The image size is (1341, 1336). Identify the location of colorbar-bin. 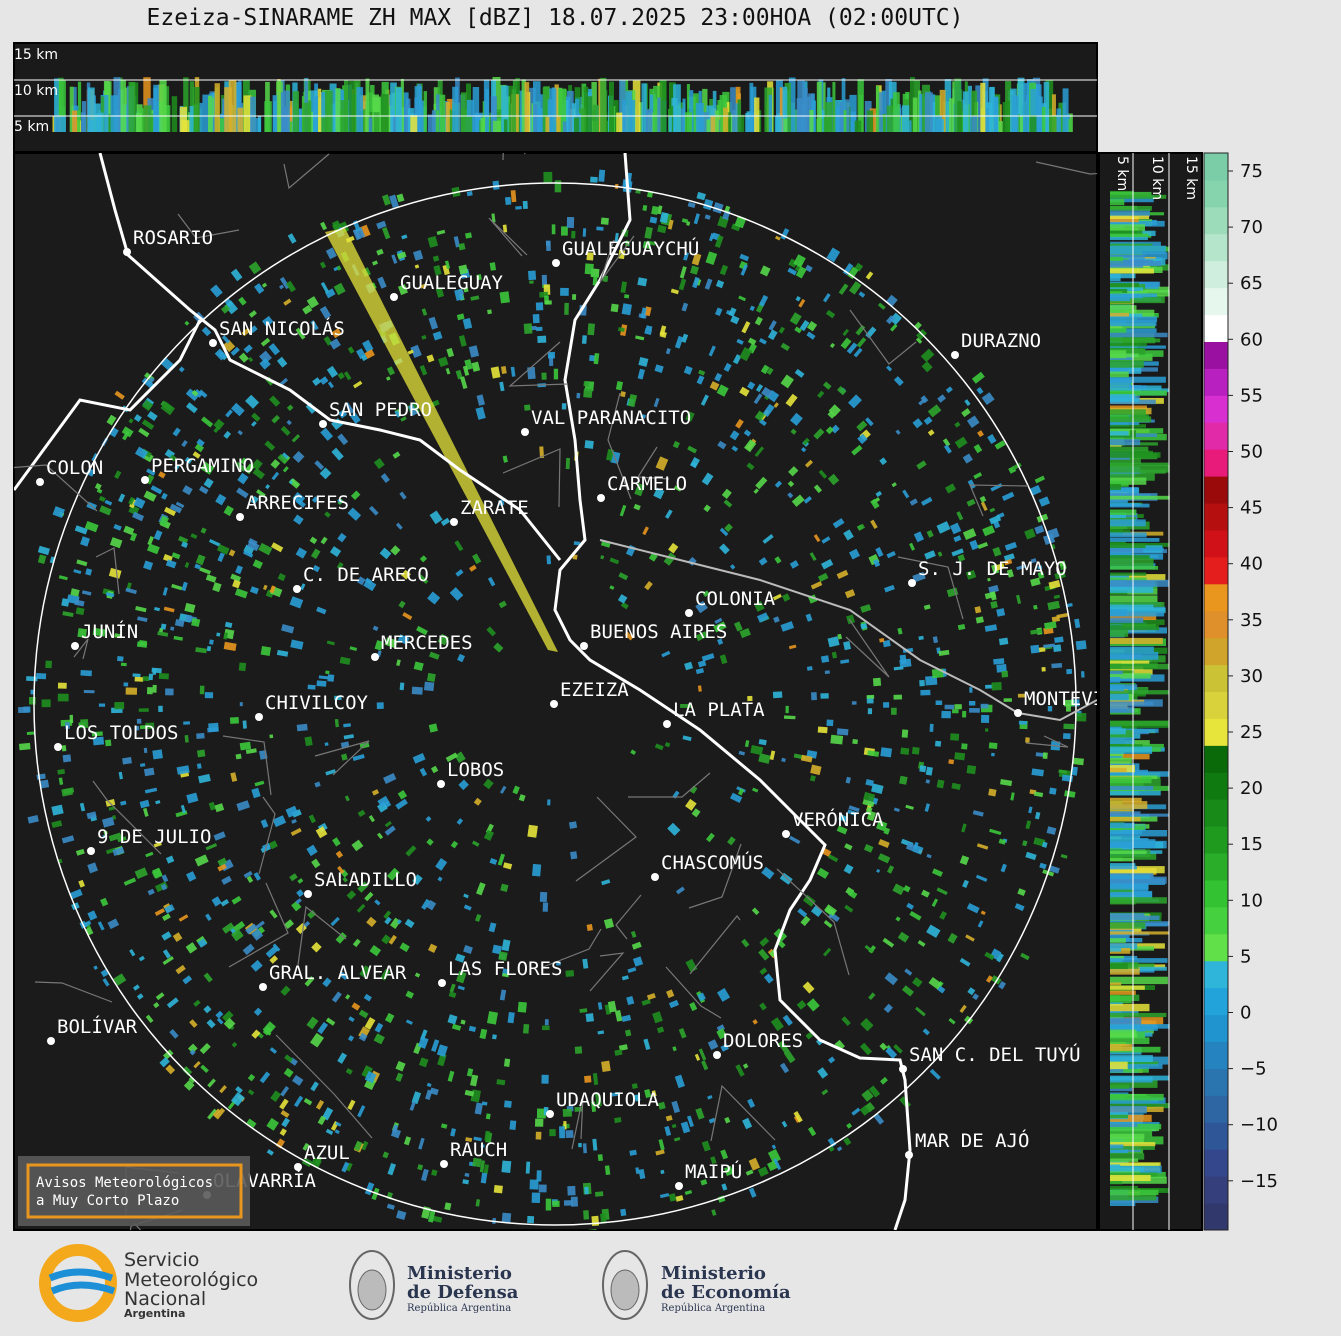
(1216, 1055).